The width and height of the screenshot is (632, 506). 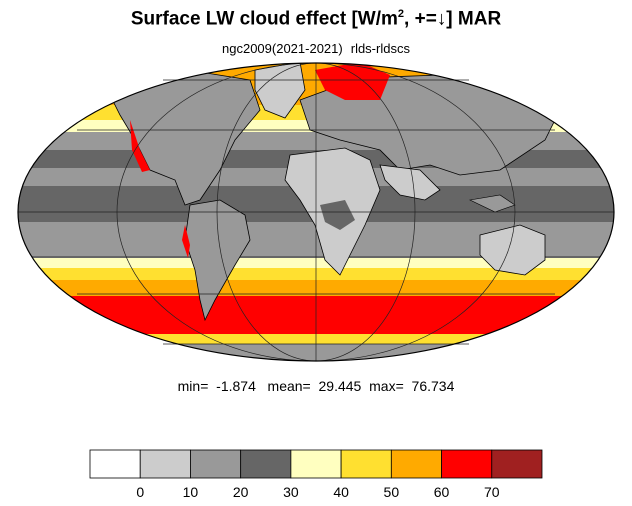 I want to click on title-main: Surface LW cloud effect [W/m, so click(x=264, y=19).